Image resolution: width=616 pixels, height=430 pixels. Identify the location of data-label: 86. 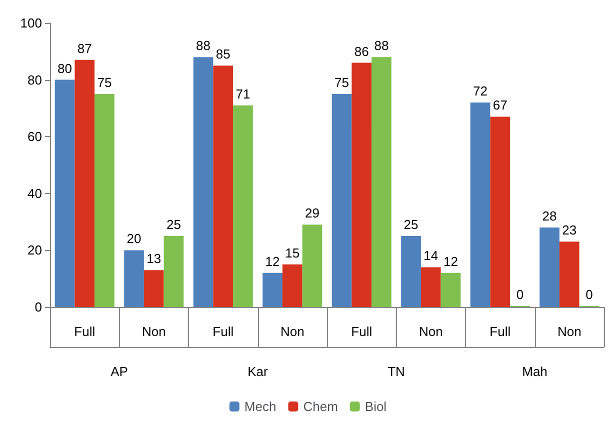
(361, 51).